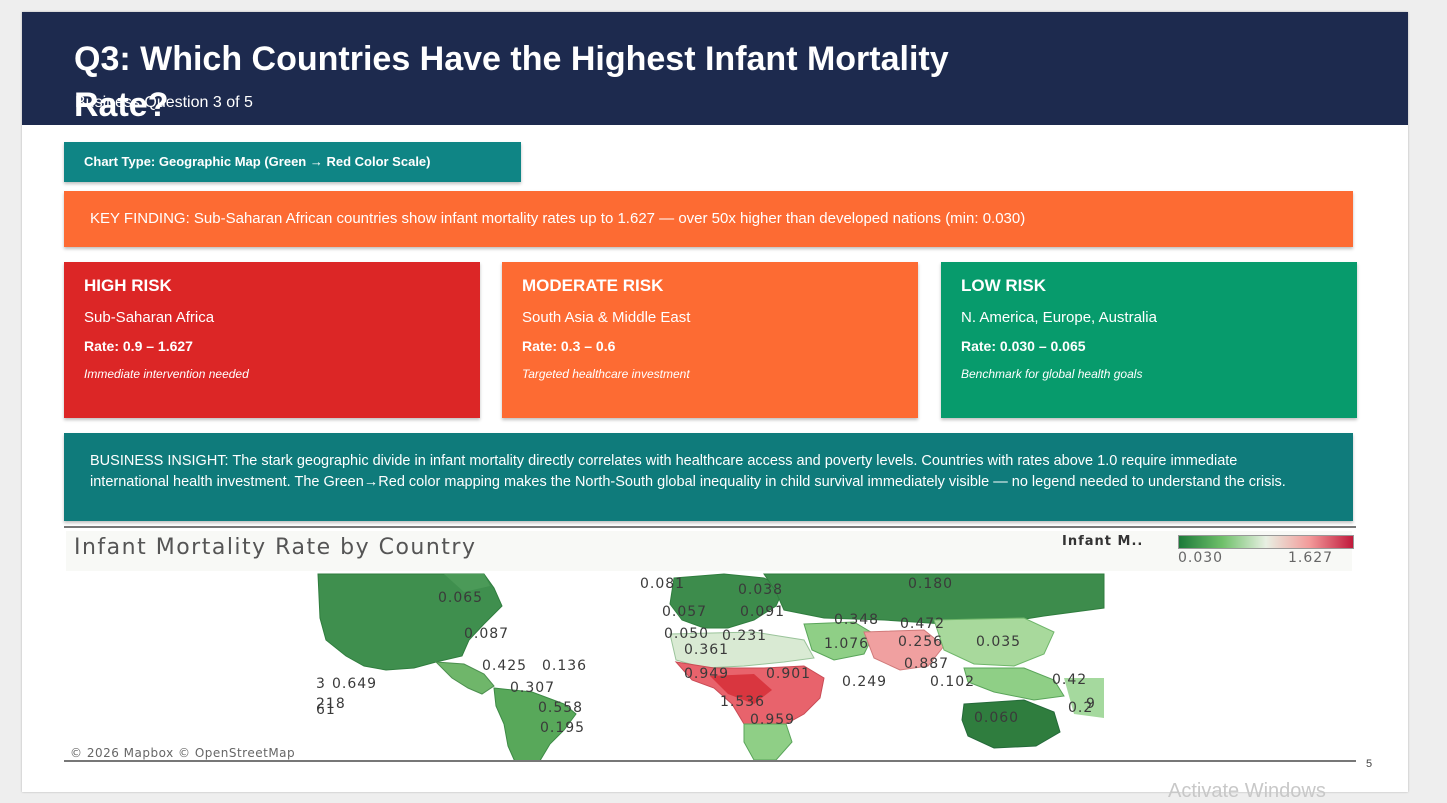 The image size is (1447, 803). Describe the element at coordinates (920, 642) in the screenshot. I see `map-value-label: 0.256` at that location.